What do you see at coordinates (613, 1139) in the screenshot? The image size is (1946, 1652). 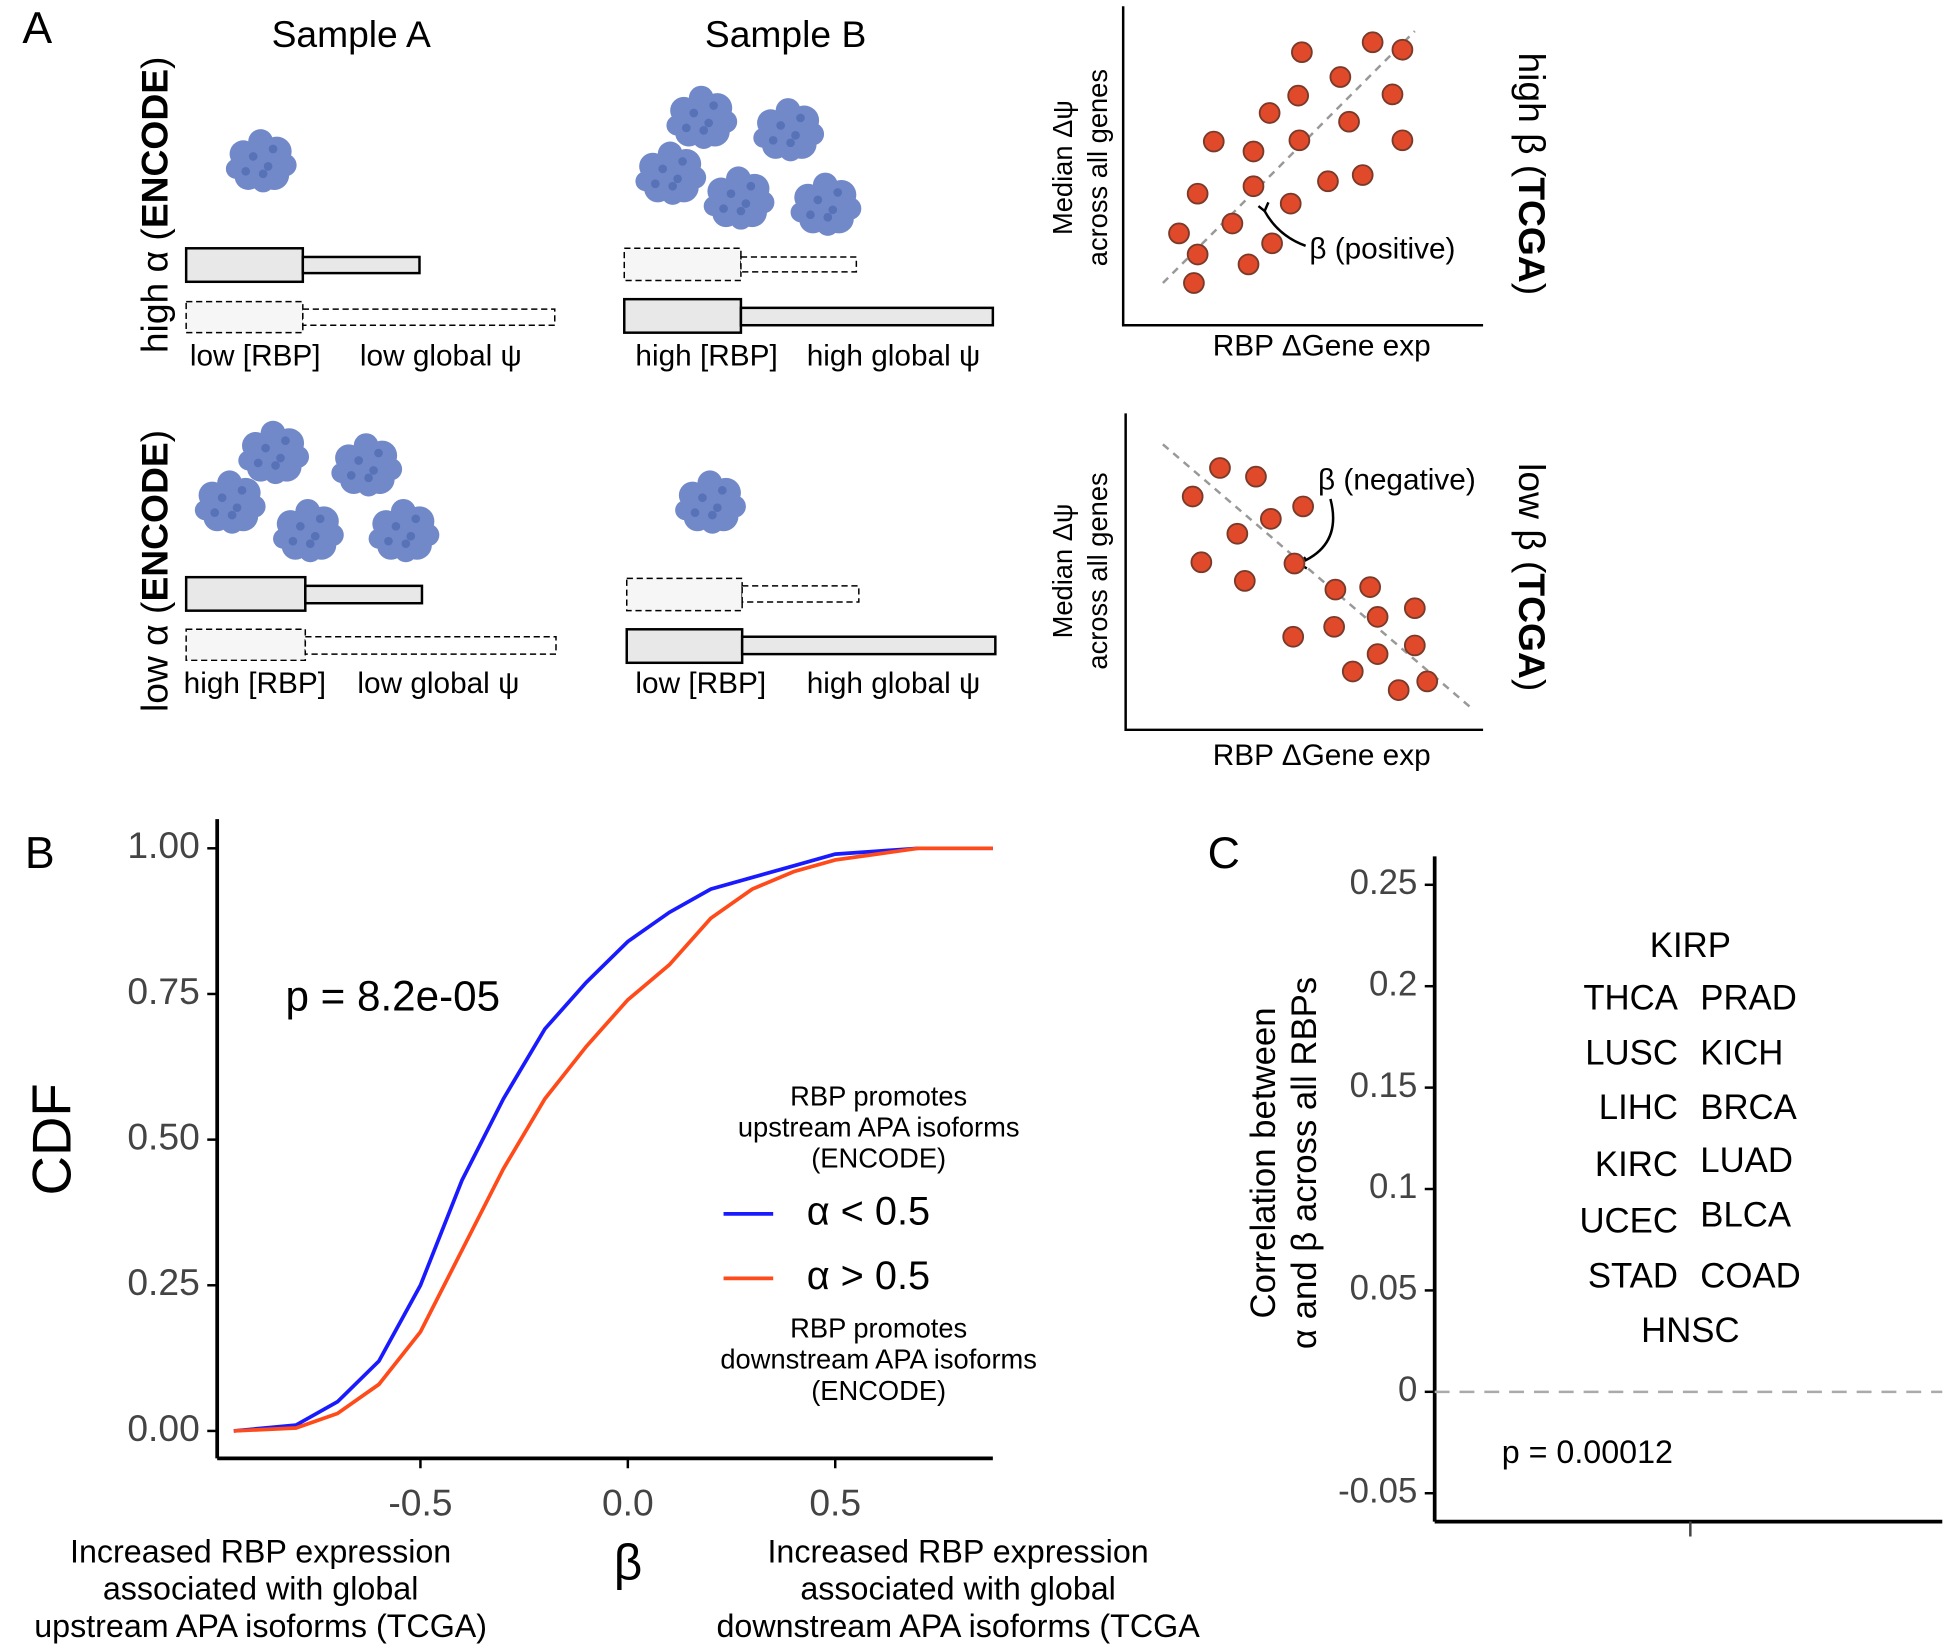 I see `cdf-line` at bounding box center [613, 1139].